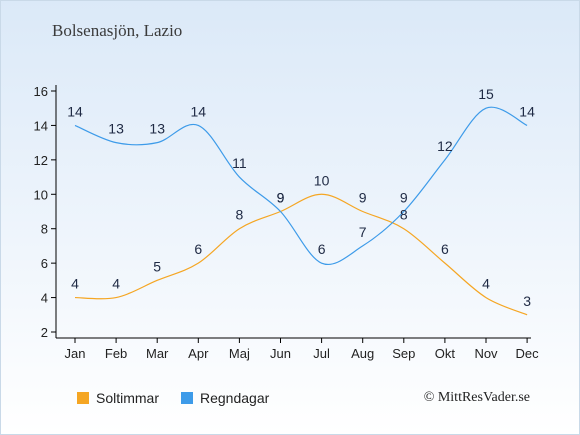  I want to click on x-tick-label: Maj, so click(239, 353).